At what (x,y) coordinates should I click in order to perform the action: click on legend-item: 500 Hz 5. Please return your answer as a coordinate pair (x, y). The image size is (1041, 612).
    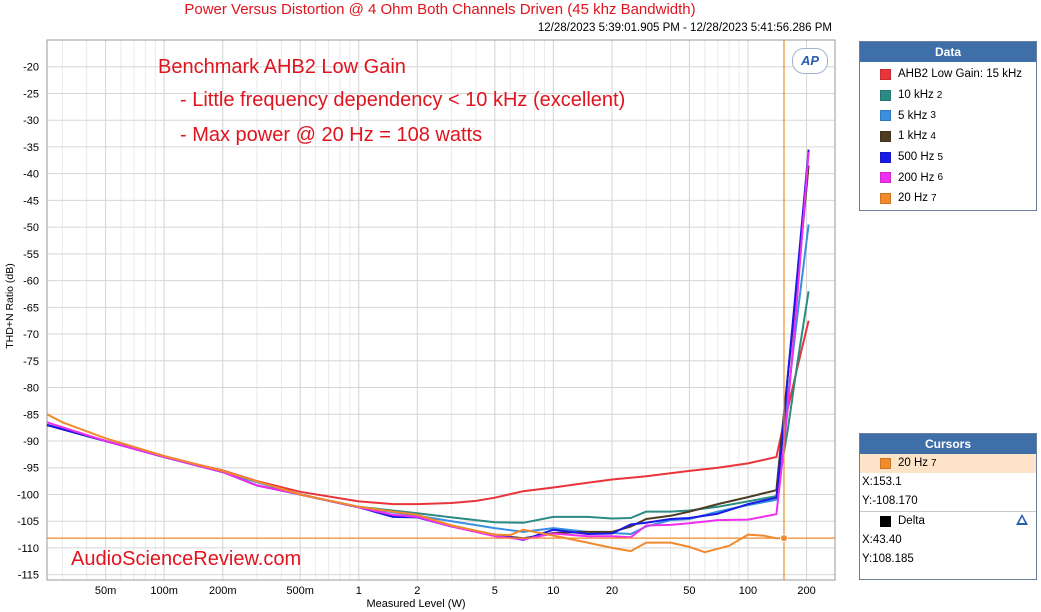
    Looking at the image, I should click on (948, 157).